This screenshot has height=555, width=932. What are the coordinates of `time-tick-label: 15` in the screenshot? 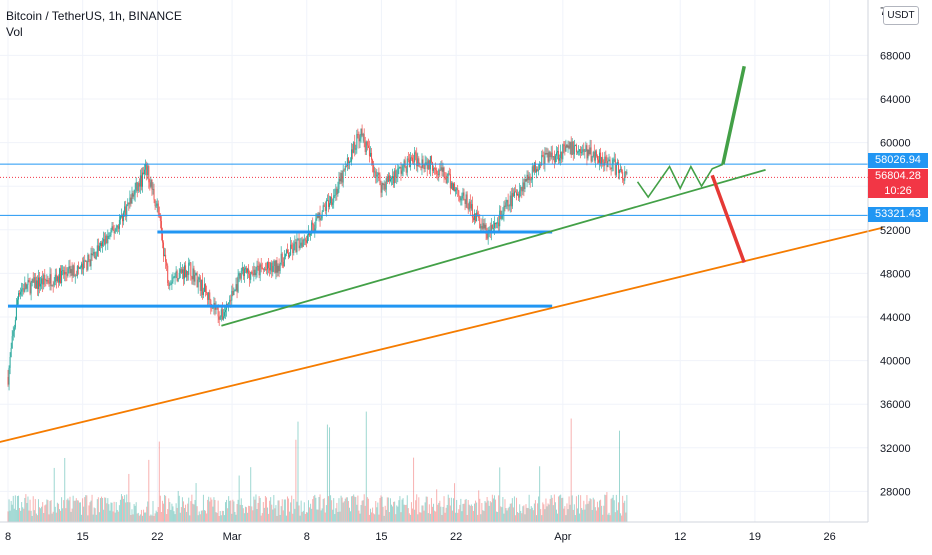 It's located at (381, 537).